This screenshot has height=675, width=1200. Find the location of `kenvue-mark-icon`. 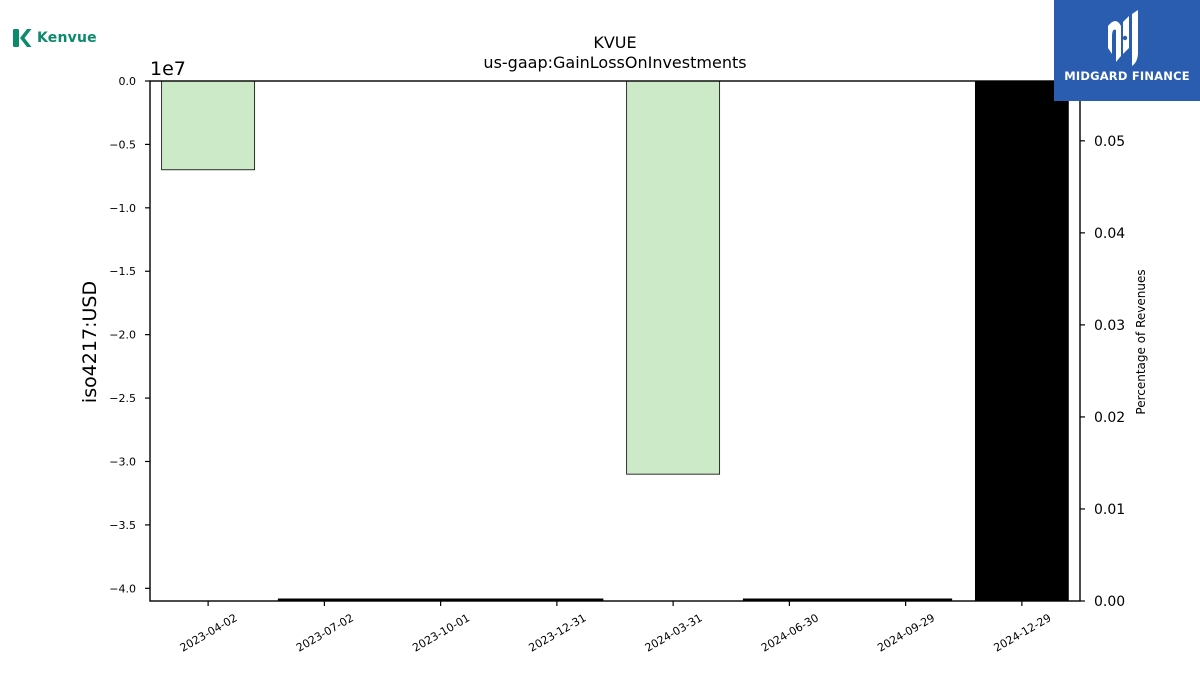

kenvue-mark-icon is located at coordinates (22, 38).